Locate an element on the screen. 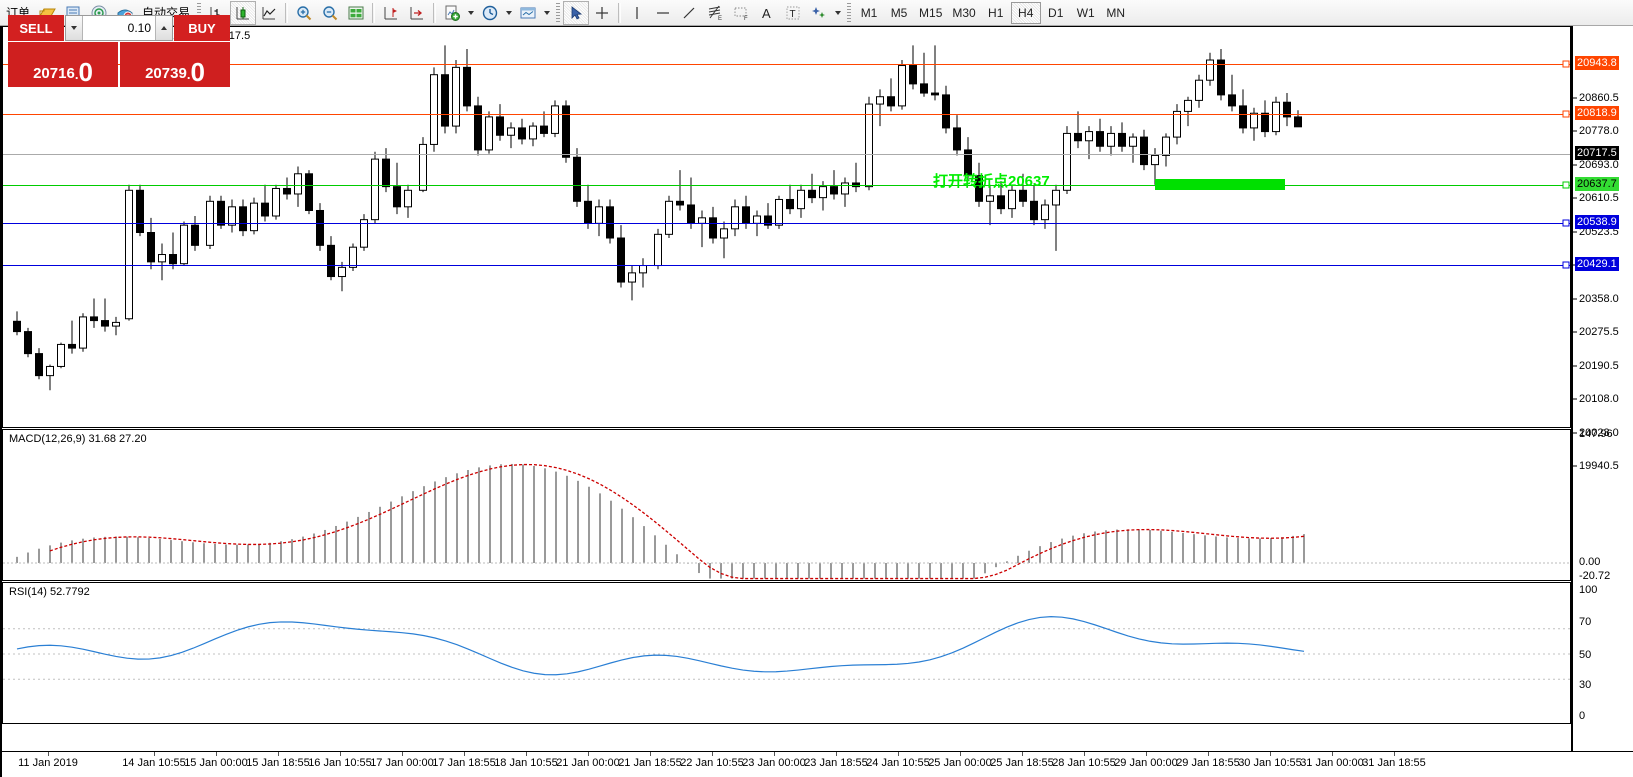 The image size is (1633, 777). axis-tick-label: 20358.0 is located at coordinates (1599, 299).